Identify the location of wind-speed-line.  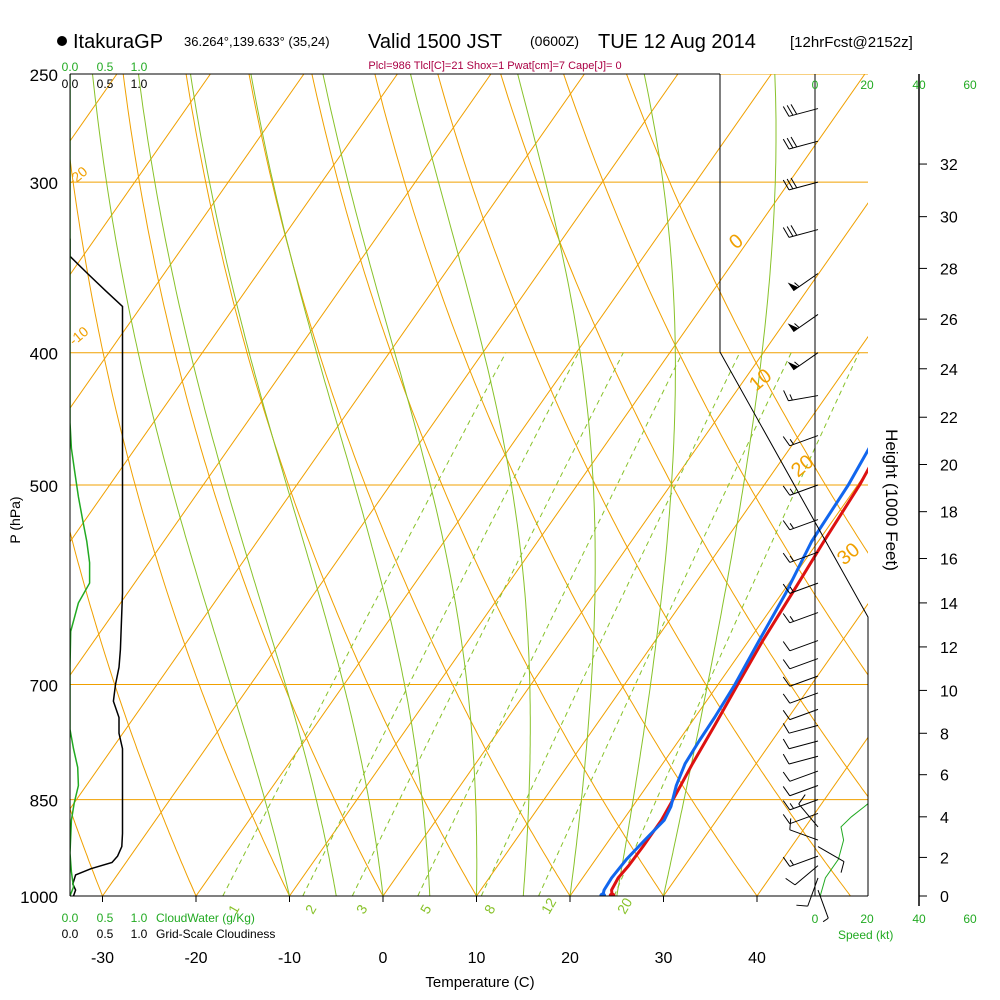
(843, 849).